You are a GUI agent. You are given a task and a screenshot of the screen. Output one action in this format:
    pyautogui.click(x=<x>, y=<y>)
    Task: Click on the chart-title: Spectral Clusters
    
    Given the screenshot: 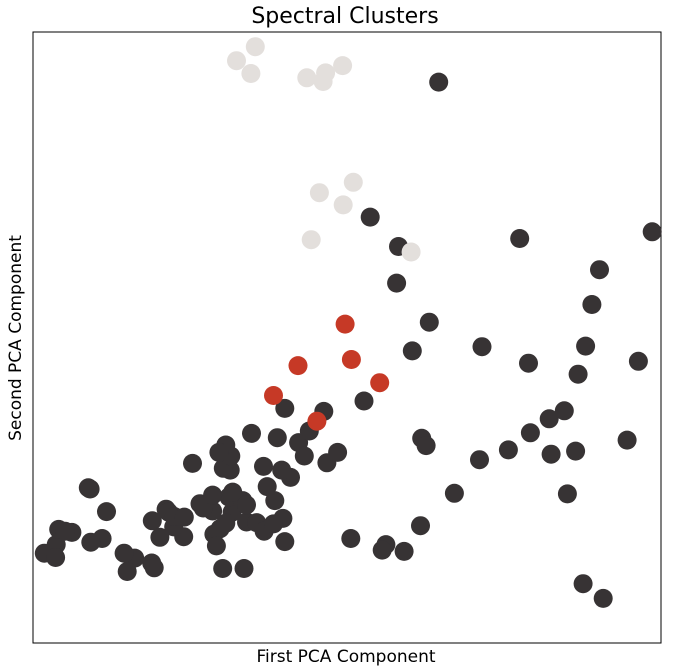 What is the action you would take?
    pyautogui.click(x=344, y=16)
    